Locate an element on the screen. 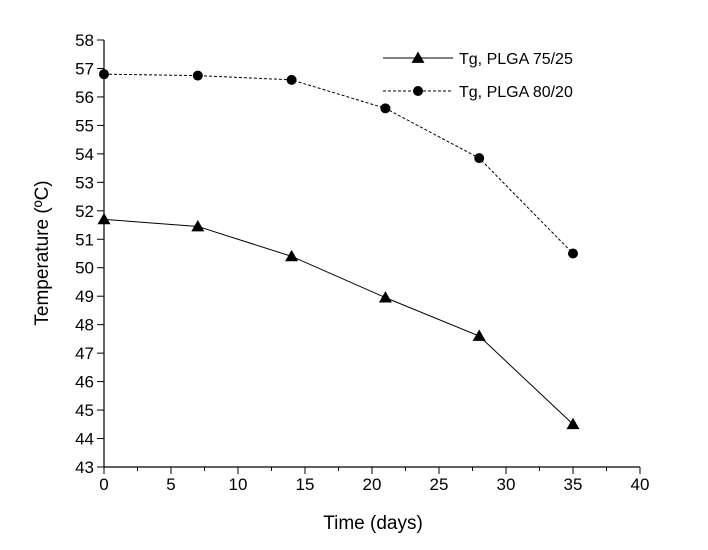 The width and height of the screenshot is (708, 550). legend-item: Tg, PLGA 80/20 is located at coordinates (478, 92).